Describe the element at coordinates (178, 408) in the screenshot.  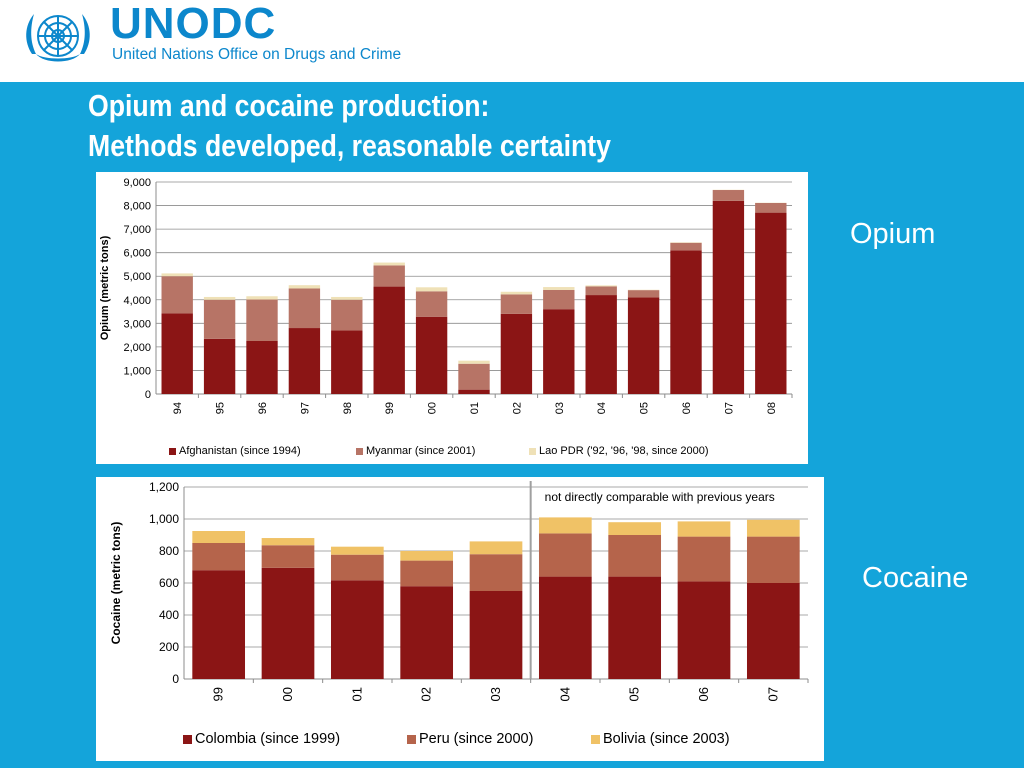
I see `x-tick-label: 94` at that location.